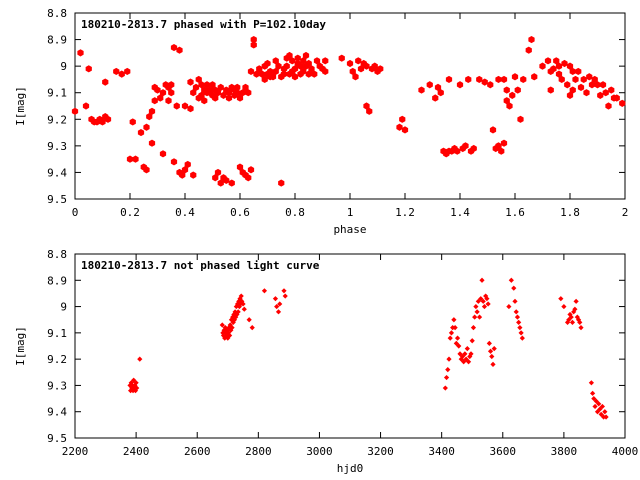 This screenshot has width=640, height=480. I want to click on unphased-y-axis-label: I[mag], so click(20, 346).